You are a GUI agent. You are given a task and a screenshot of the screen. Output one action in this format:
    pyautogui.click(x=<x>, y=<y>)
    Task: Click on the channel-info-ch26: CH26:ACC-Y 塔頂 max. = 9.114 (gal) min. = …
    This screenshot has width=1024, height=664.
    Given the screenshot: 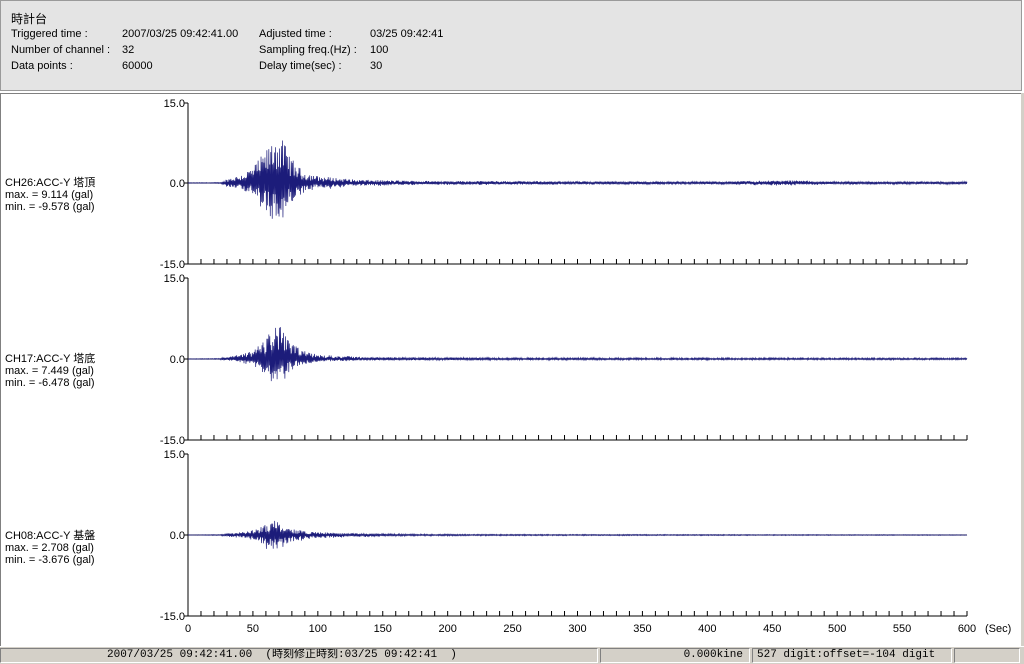 What is the action you would take?
    pyautogui.click(x=50, y=195)
    